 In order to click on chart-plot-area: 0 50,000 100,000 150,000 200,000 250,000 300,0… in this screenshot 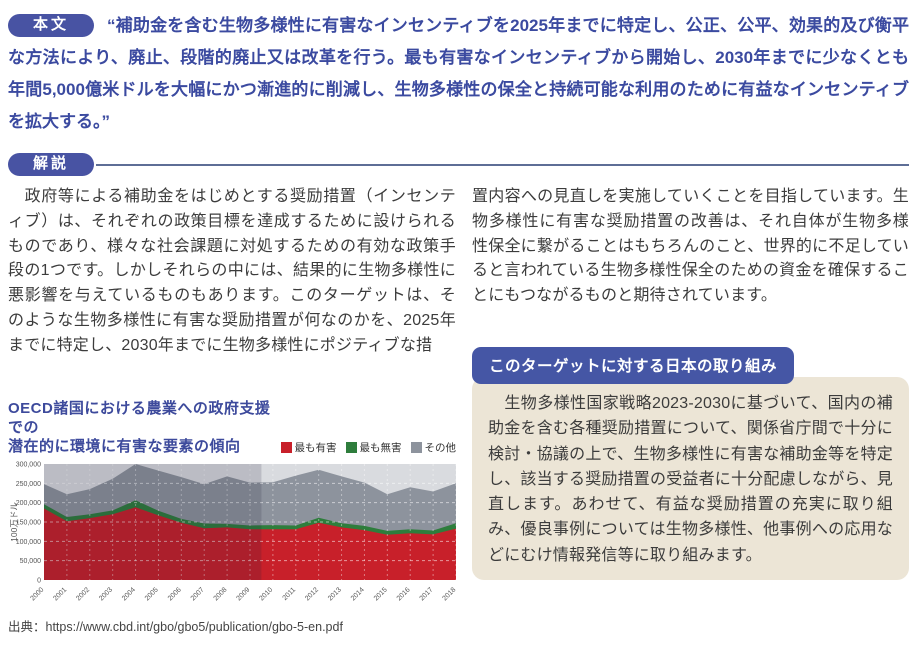, I will do `click(232, 537)`.